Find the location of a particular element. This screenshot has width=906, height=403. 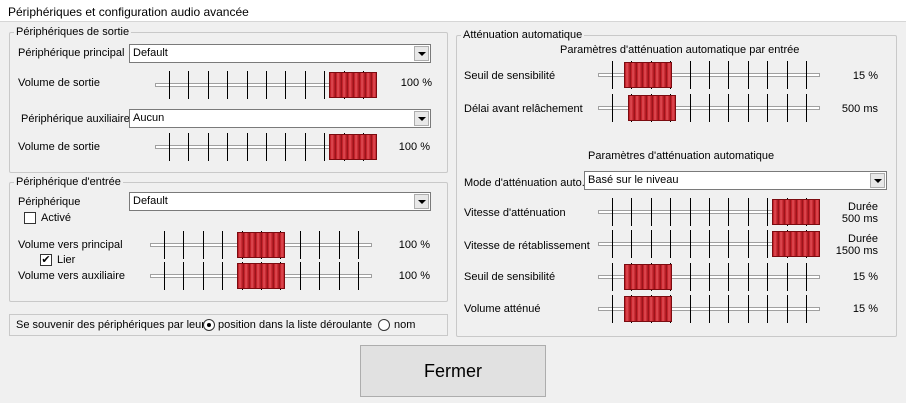

remember-by-name-label: nom is located at coordinates (405, 325).